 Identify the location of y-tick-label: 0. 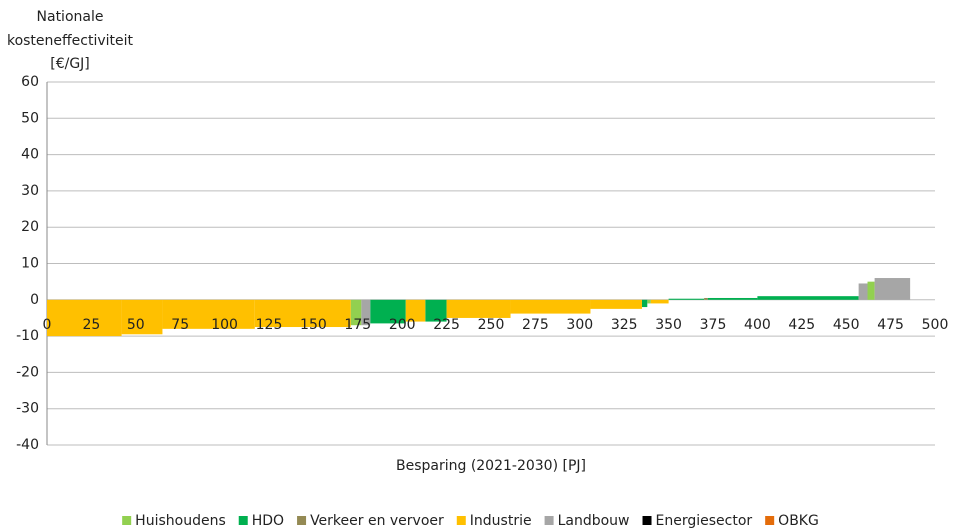
(34, 300).